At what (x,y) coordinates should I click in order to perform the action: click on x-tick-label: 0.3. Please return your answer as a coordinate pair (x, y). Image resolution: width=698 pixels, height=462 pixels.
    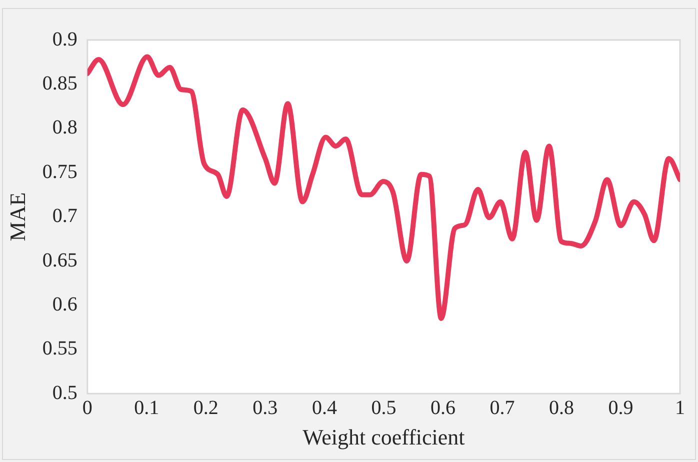
    Looking at the image, I should click on (265, 407).